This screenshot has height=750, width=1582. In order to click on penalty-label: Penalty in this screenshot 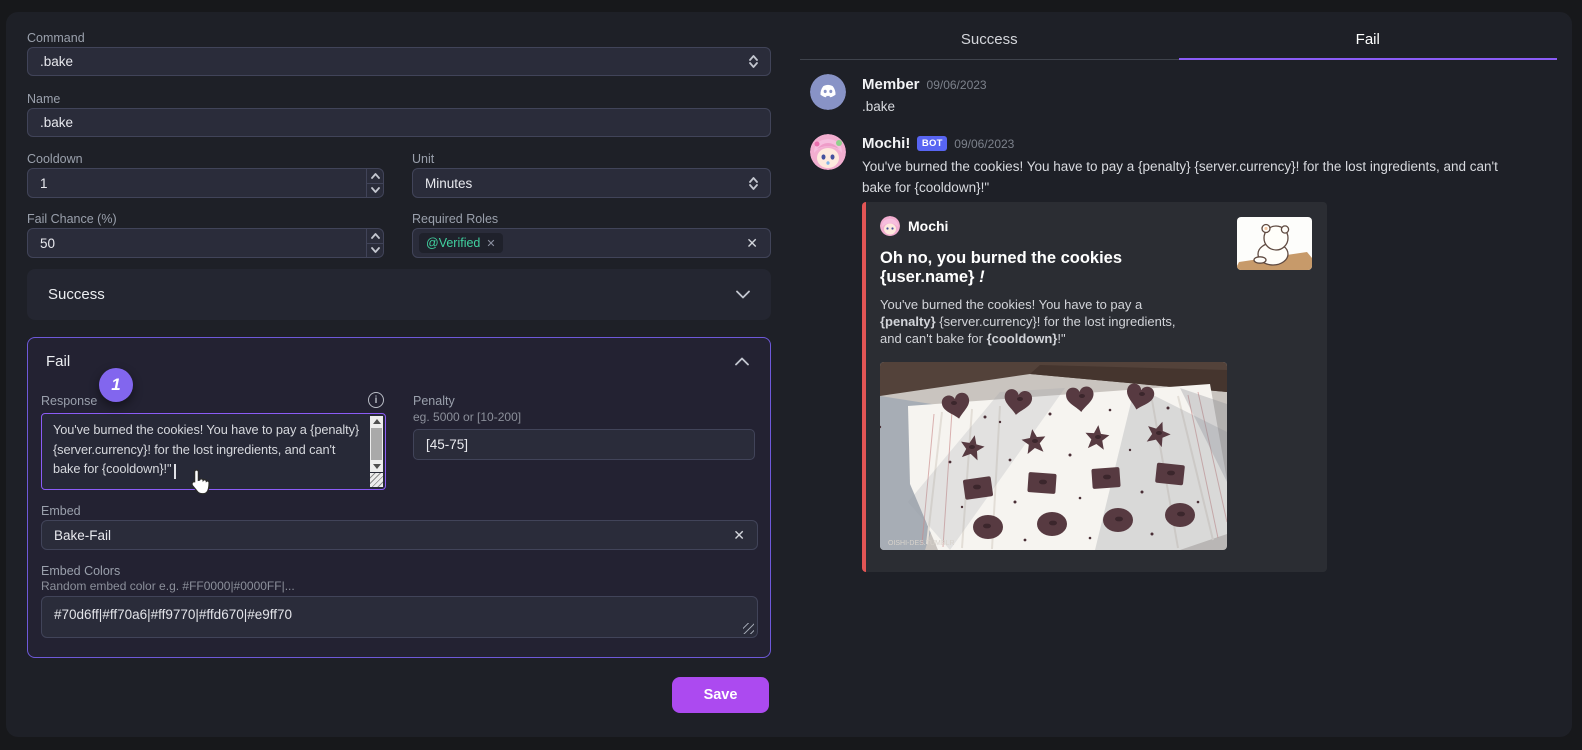, I will do `click(434, 401)`.